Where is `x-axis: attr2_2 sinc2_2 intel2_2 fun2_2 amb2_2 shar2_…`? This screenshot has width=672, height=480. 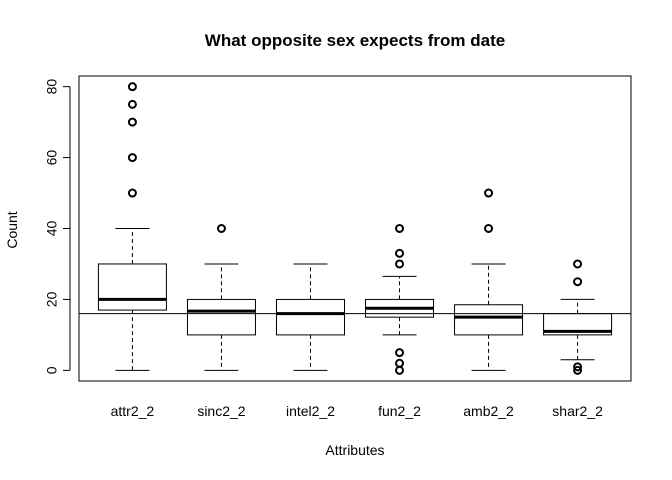 x-axis: attr2_2 sinc2_2 intel2_2 fun2_2 amb2_2 shar2_… is located at coordinates (357, 411).